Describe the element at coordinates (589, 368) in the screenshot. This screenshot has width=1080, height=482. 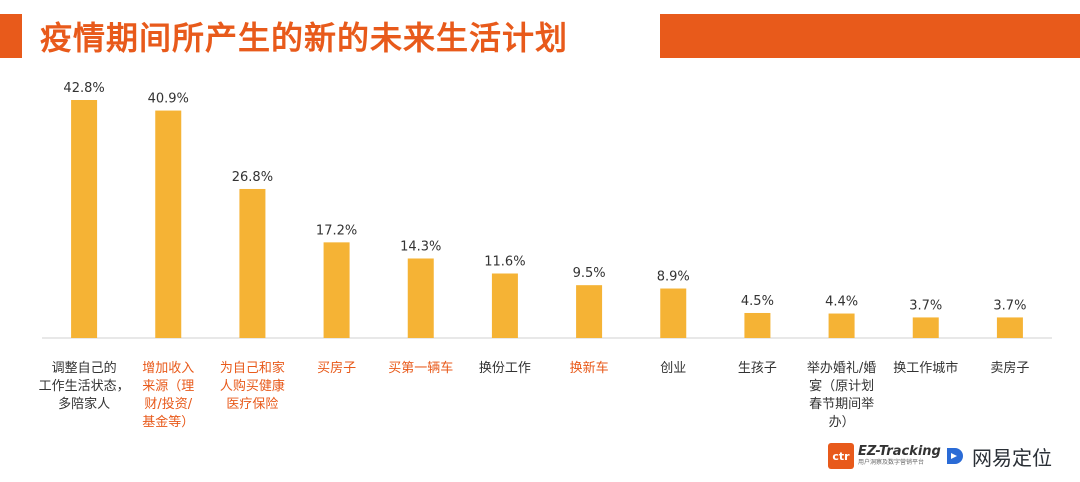
I see `category-label: 换新车` at that location.